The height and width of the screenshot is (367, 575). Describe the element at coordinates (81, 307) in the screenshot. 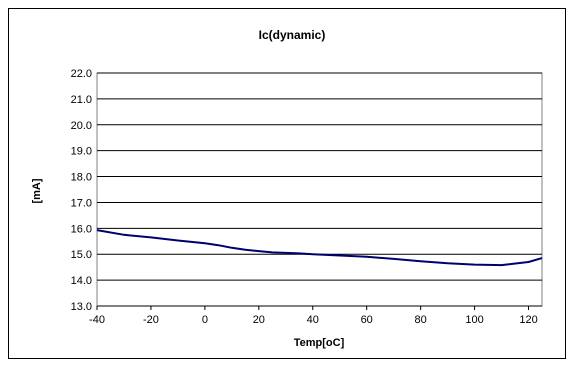

I see `y-tick-label: 13.0` at that location.